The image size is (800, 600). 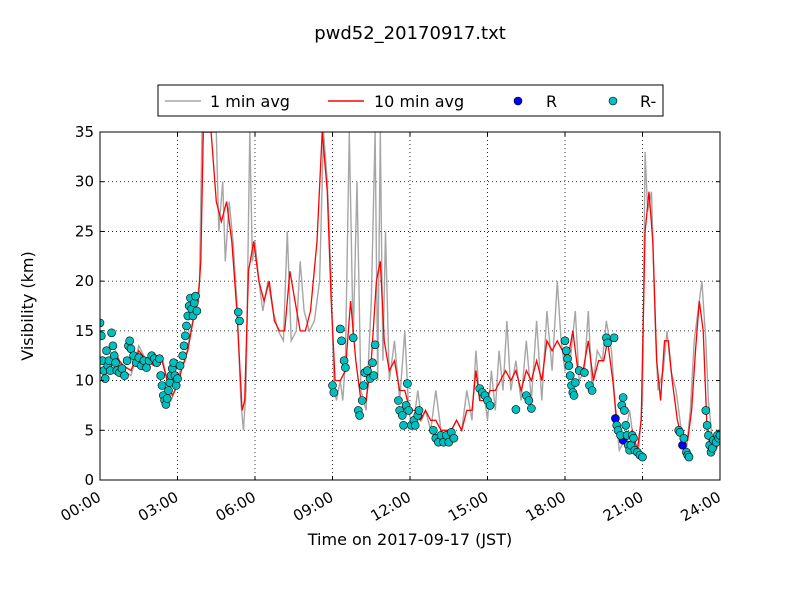 I want to click on chart-title: pwd52_20170917.txt, so click(x=410, y=33).